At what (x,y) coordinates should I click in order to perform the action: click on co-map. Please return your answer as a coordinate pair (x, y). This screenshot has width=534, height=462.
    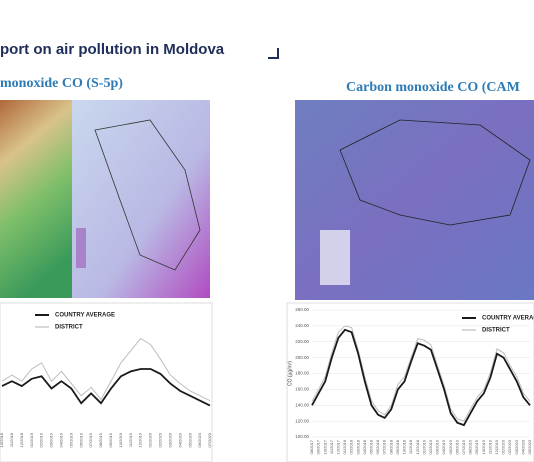
    Looking at the image, I should click on (141, 199).